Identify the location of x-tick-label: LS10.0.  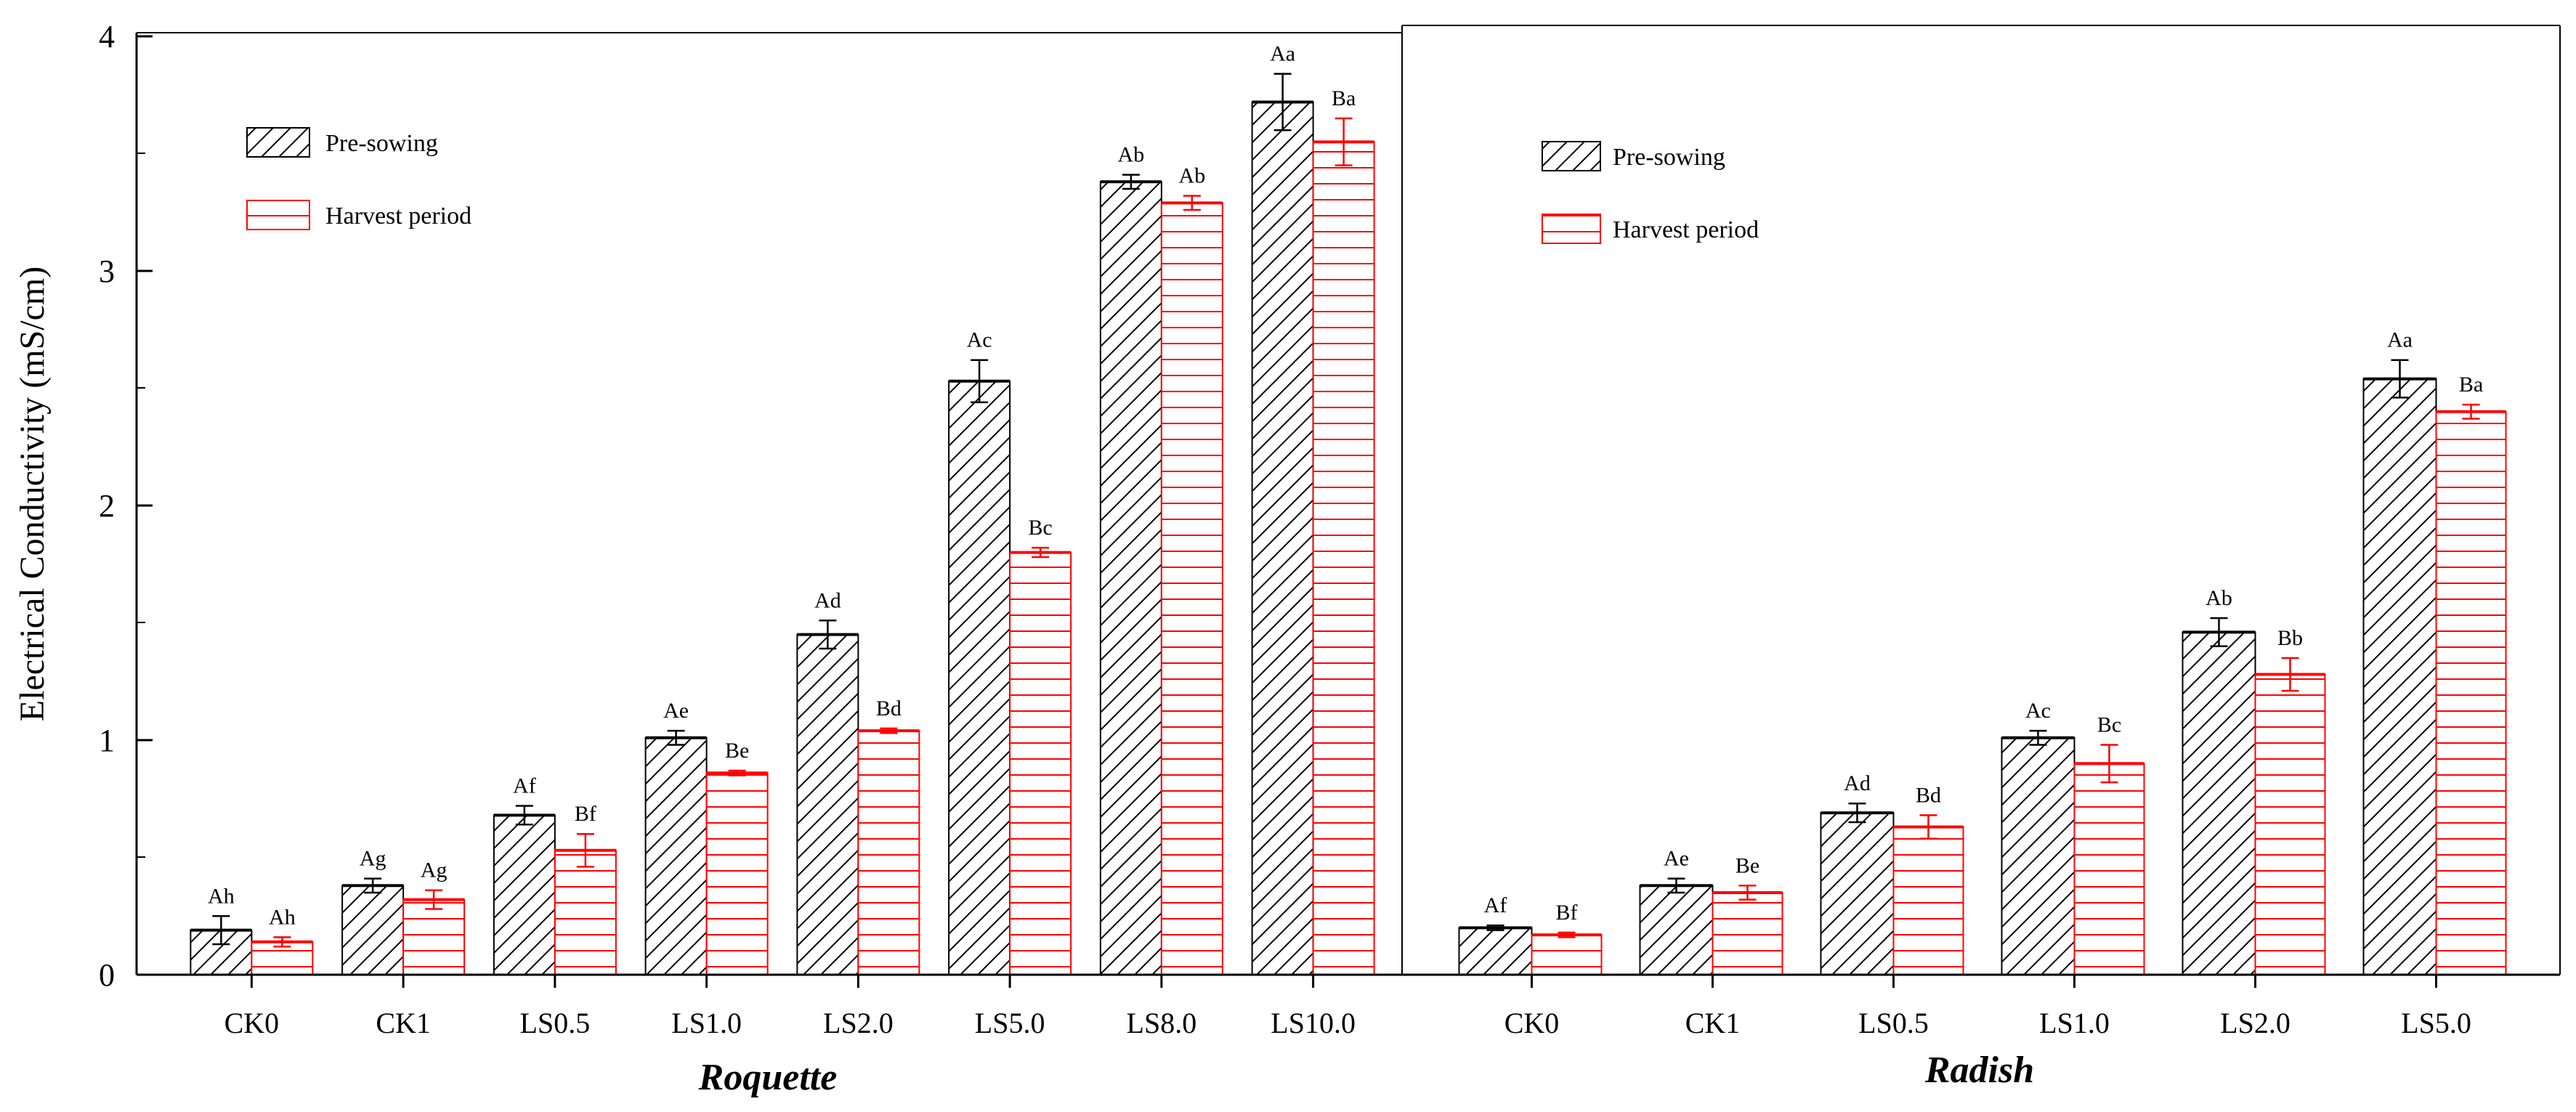
(1313, 1023).